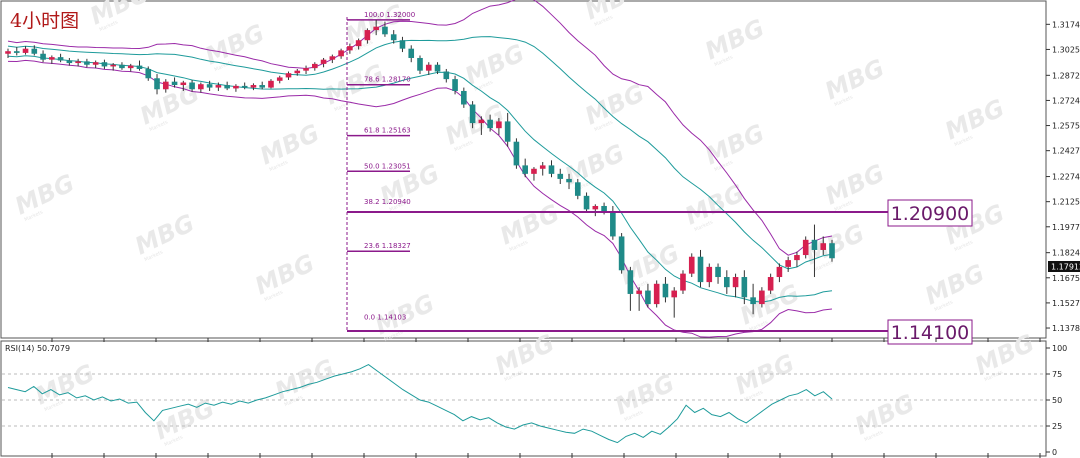  Describe the element at coordinates (420, 404) in the screenshot. I see `rsi-line` at that location.